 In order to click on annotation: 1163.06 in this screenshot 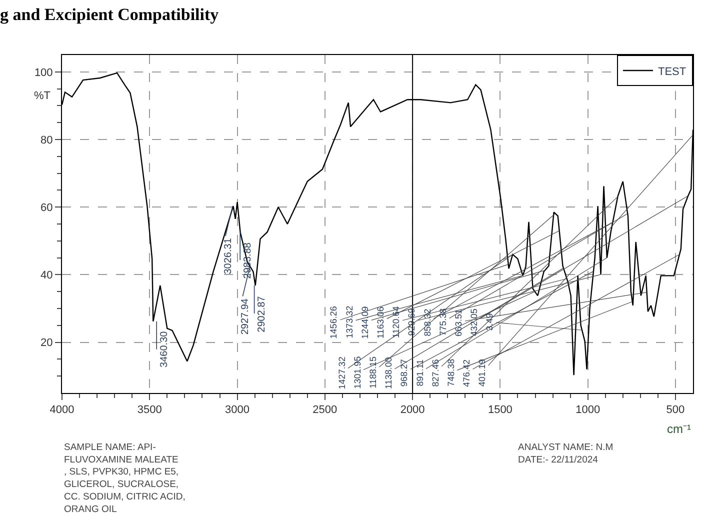, I will do `click(380, 322)`.